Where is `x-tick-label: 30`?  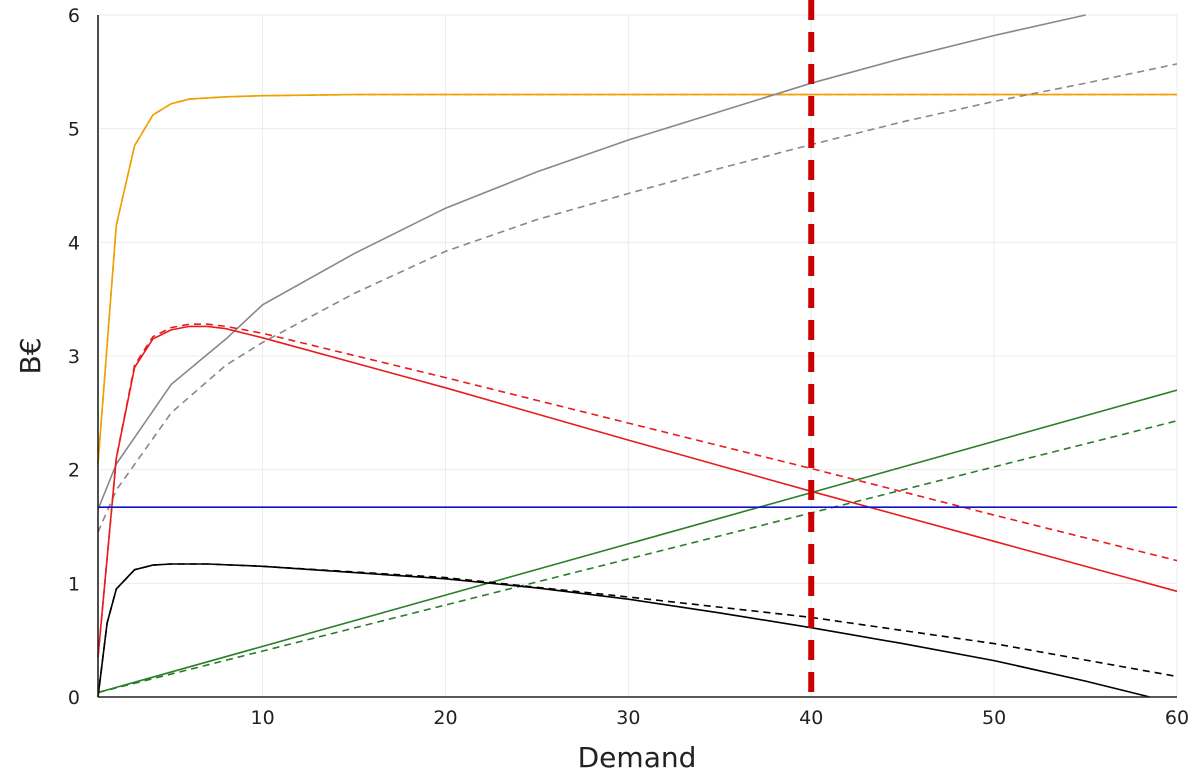 x-tick-label: 30 is located at coordinates (628, 718).